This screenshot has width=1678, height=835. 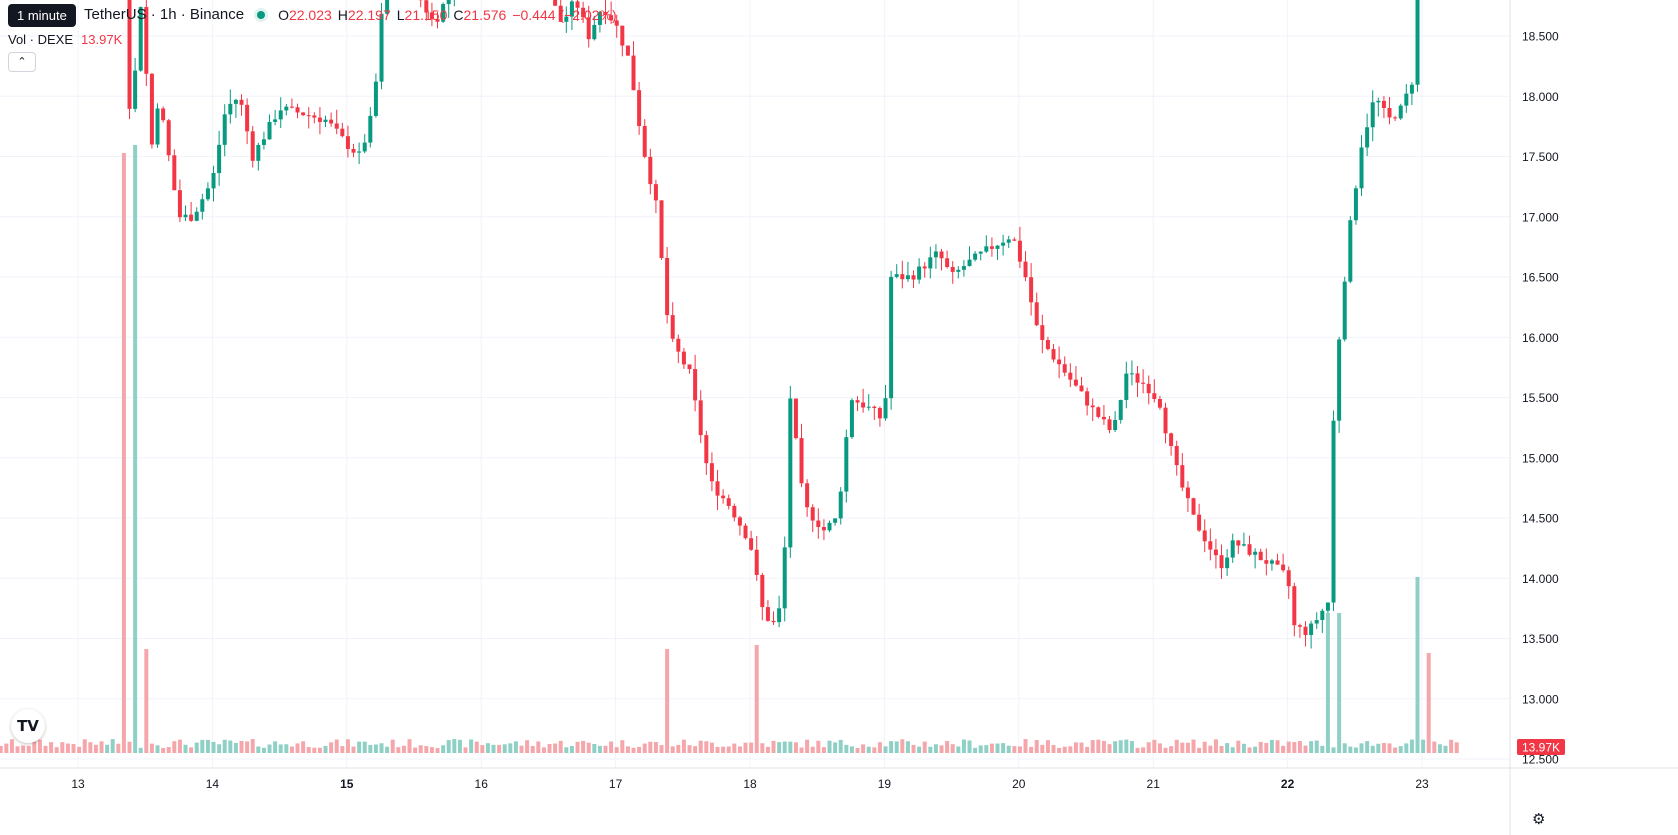 I want to click on chevron-up-icon: ⌃, so click(x=22, y=62).